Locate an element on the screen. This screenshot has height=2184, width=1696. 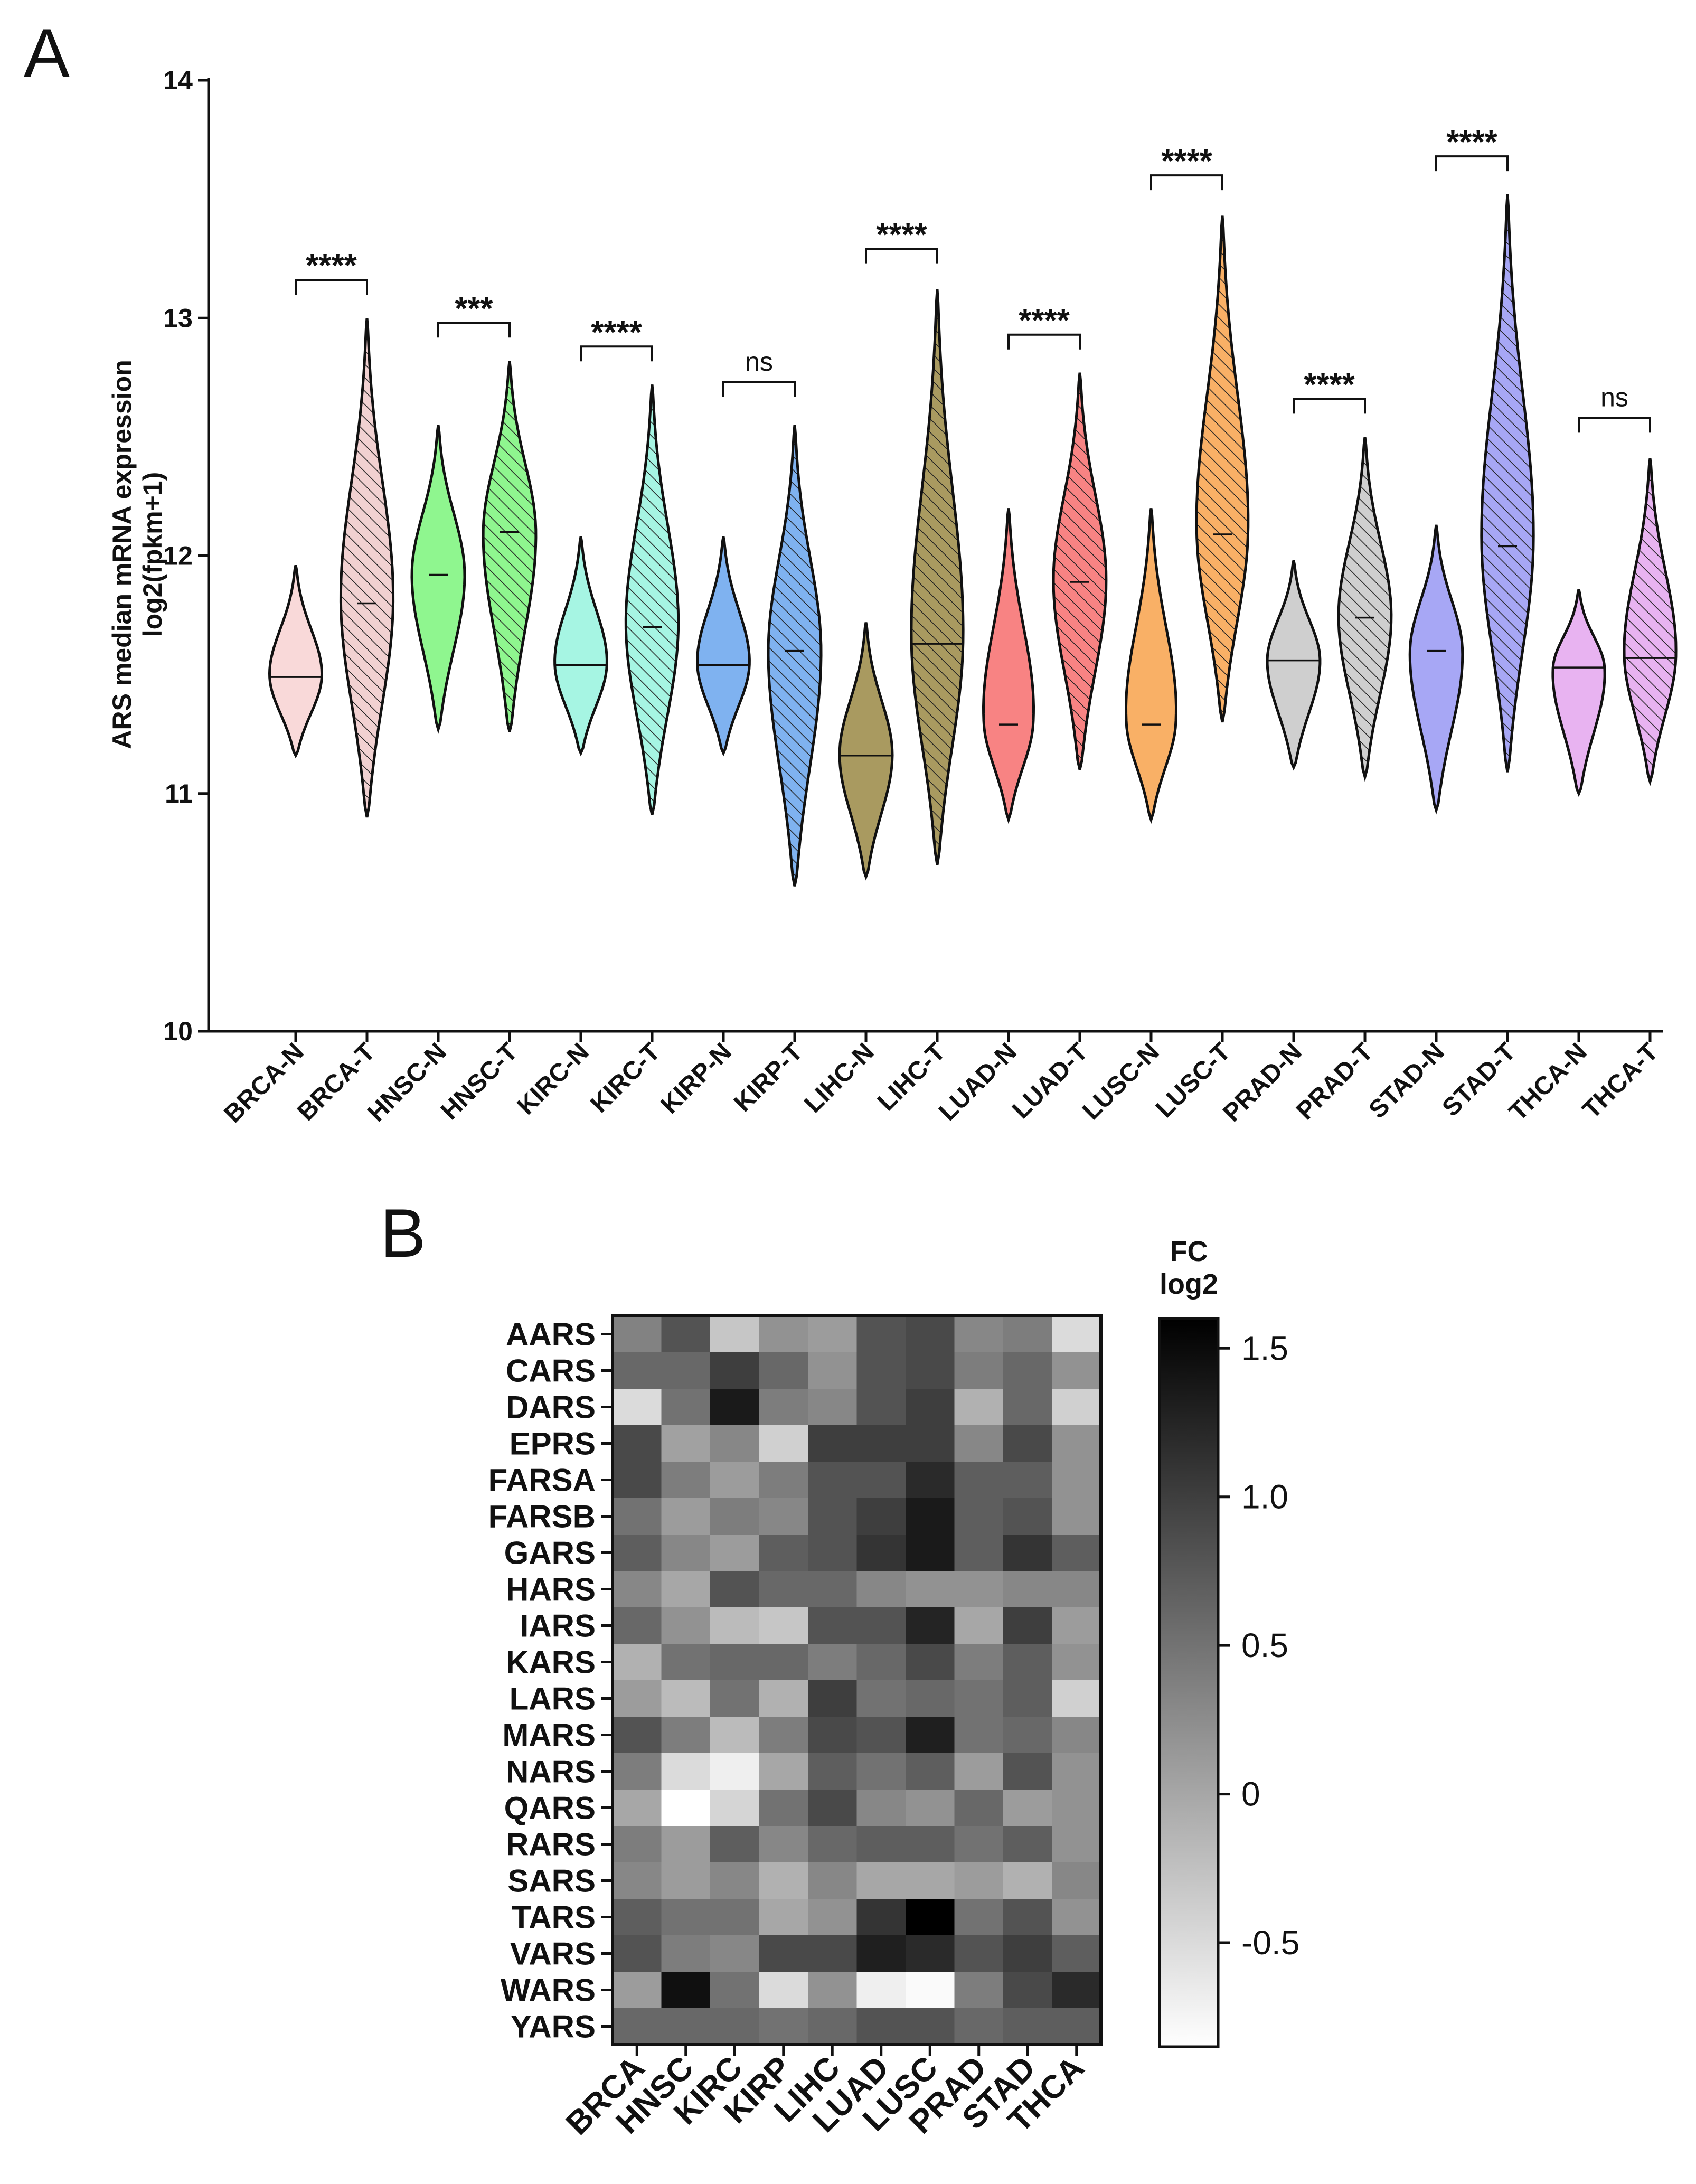
row-label-iars: IARS is located at coordinates (558, 1626).